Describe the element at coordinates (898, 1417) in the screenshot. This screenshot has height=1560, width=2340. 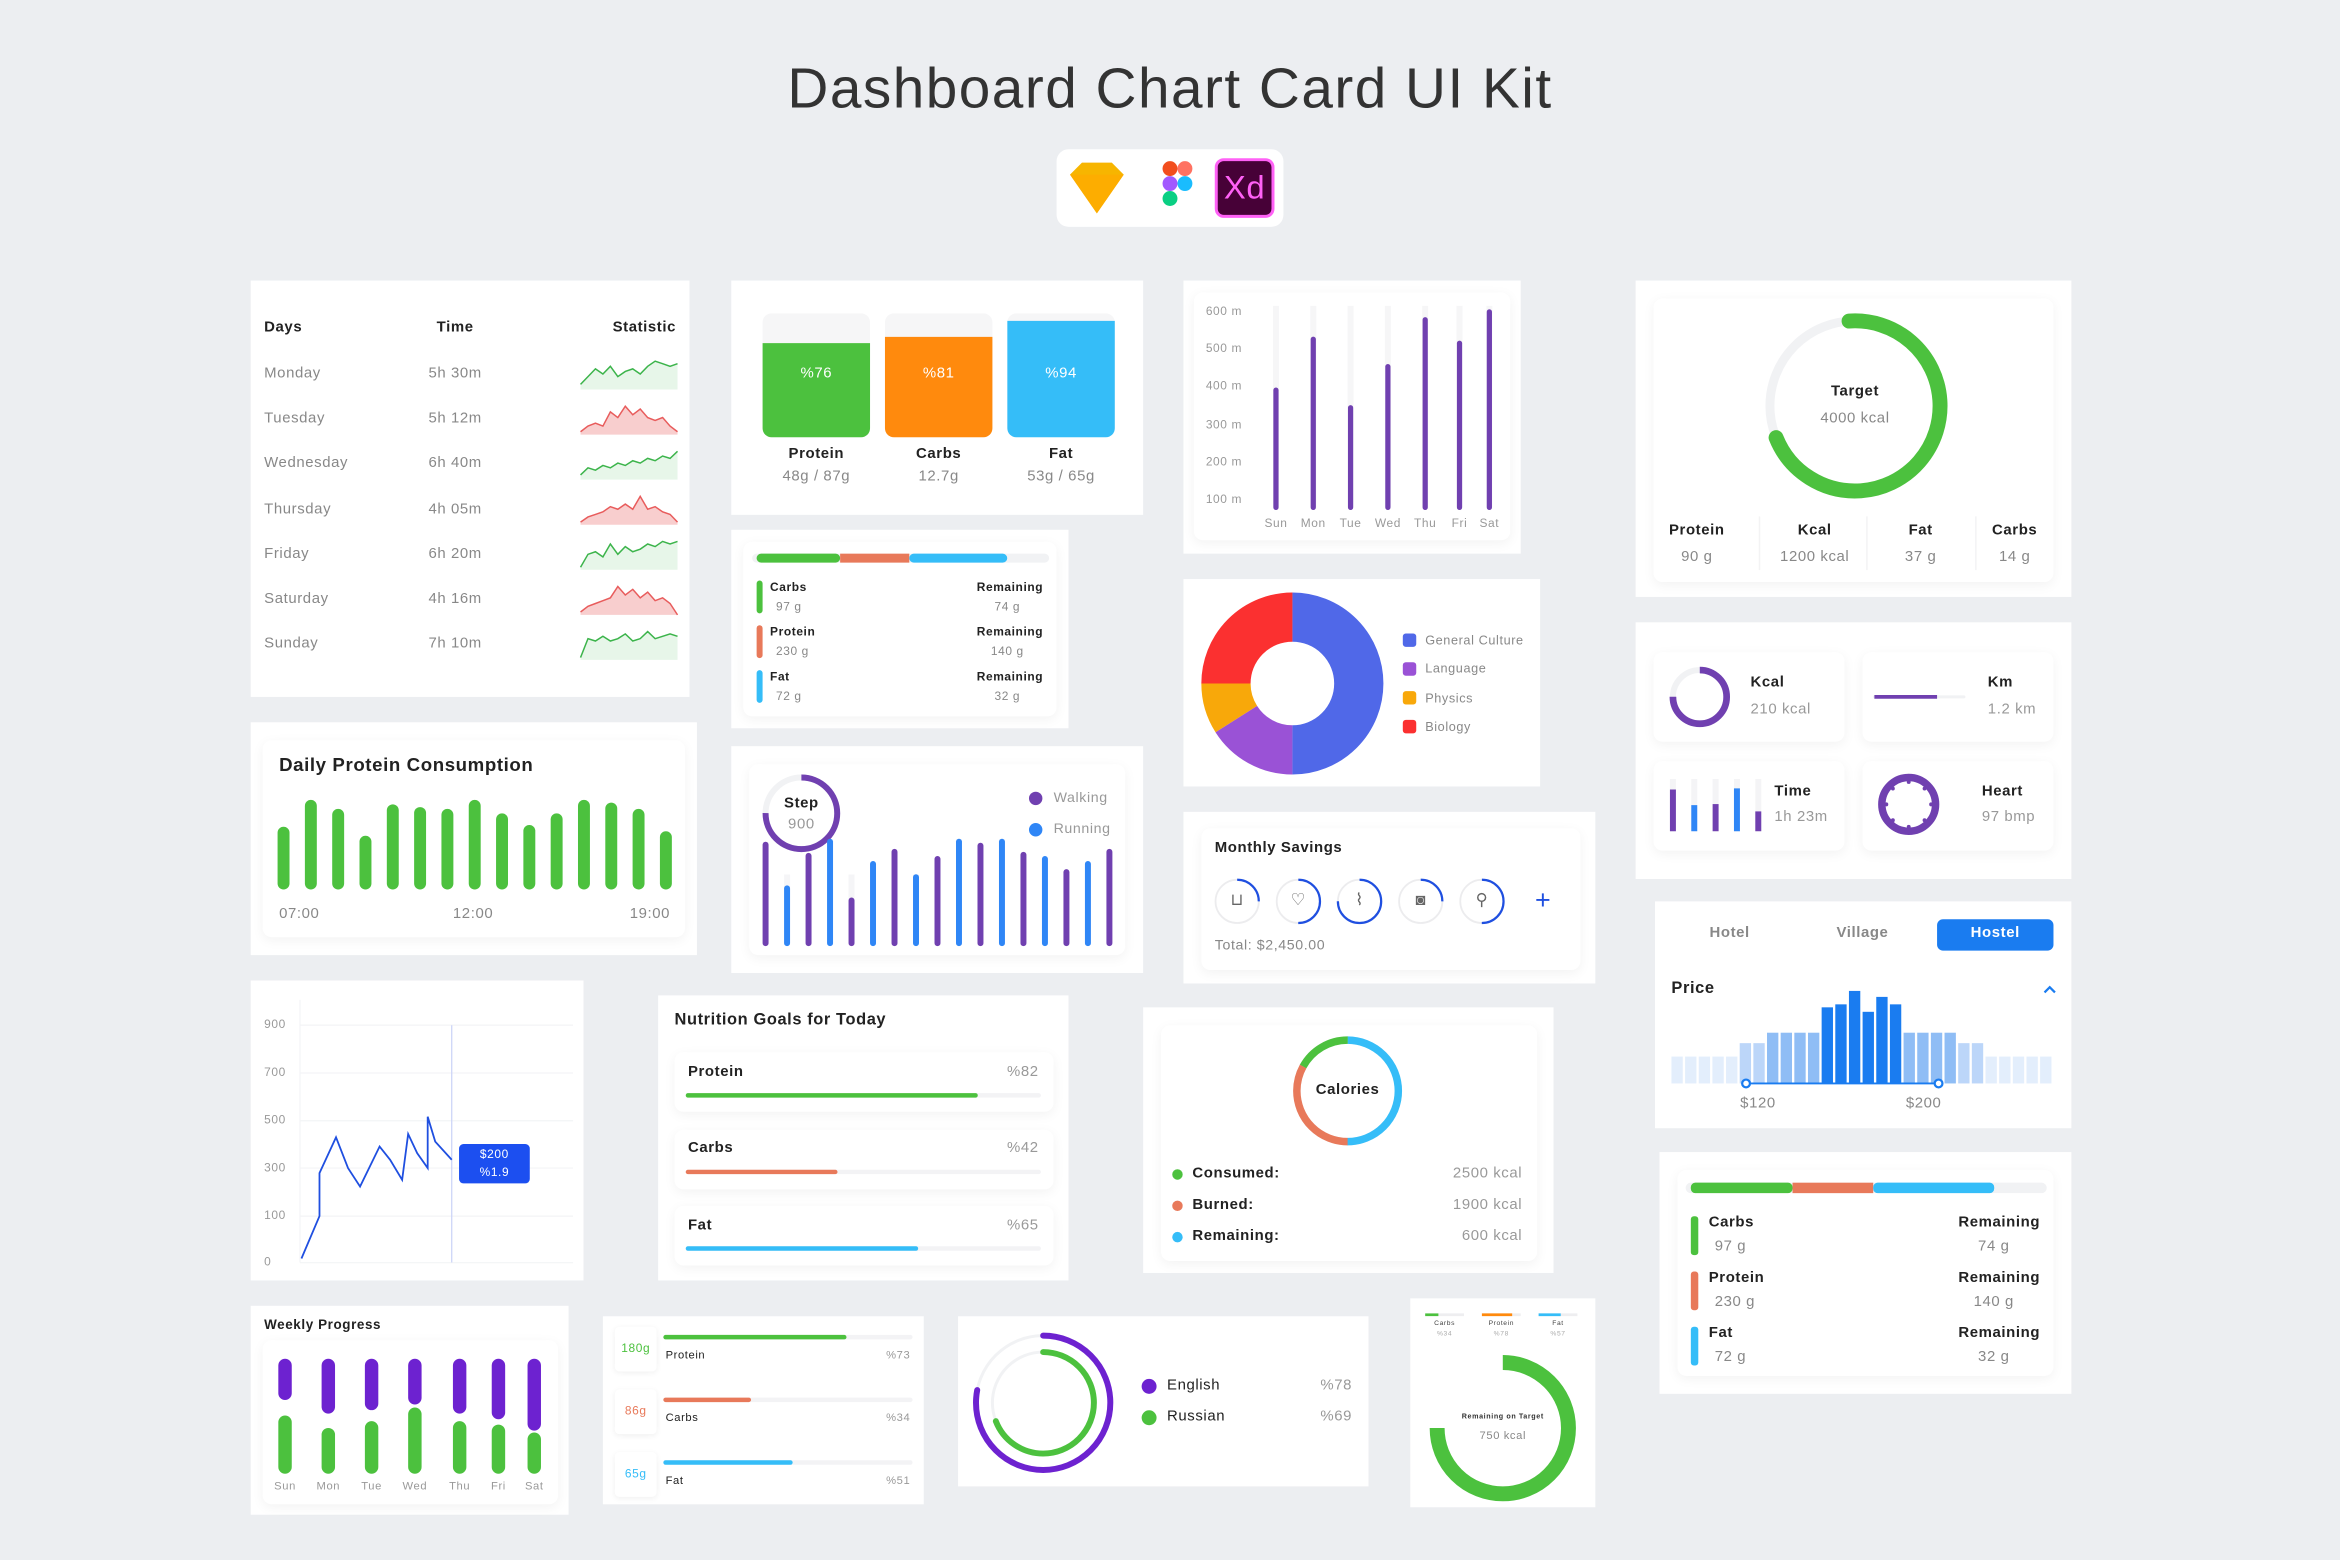
I see `gram-percent: %34` at that location.